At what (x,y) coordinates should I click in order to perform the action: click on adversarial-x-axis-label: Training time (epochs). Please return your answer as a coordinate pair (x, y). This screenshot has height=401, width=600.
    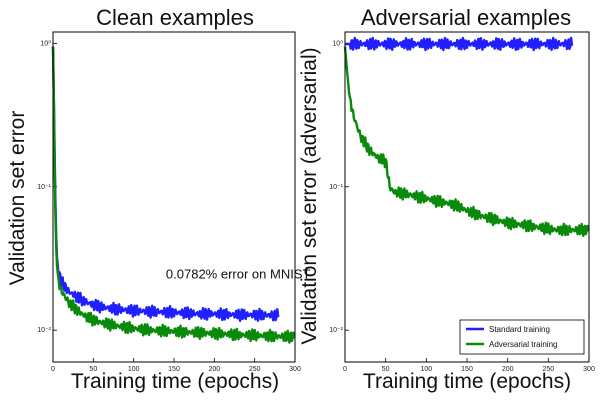
    Looking at the image, I should click on (467, 381).